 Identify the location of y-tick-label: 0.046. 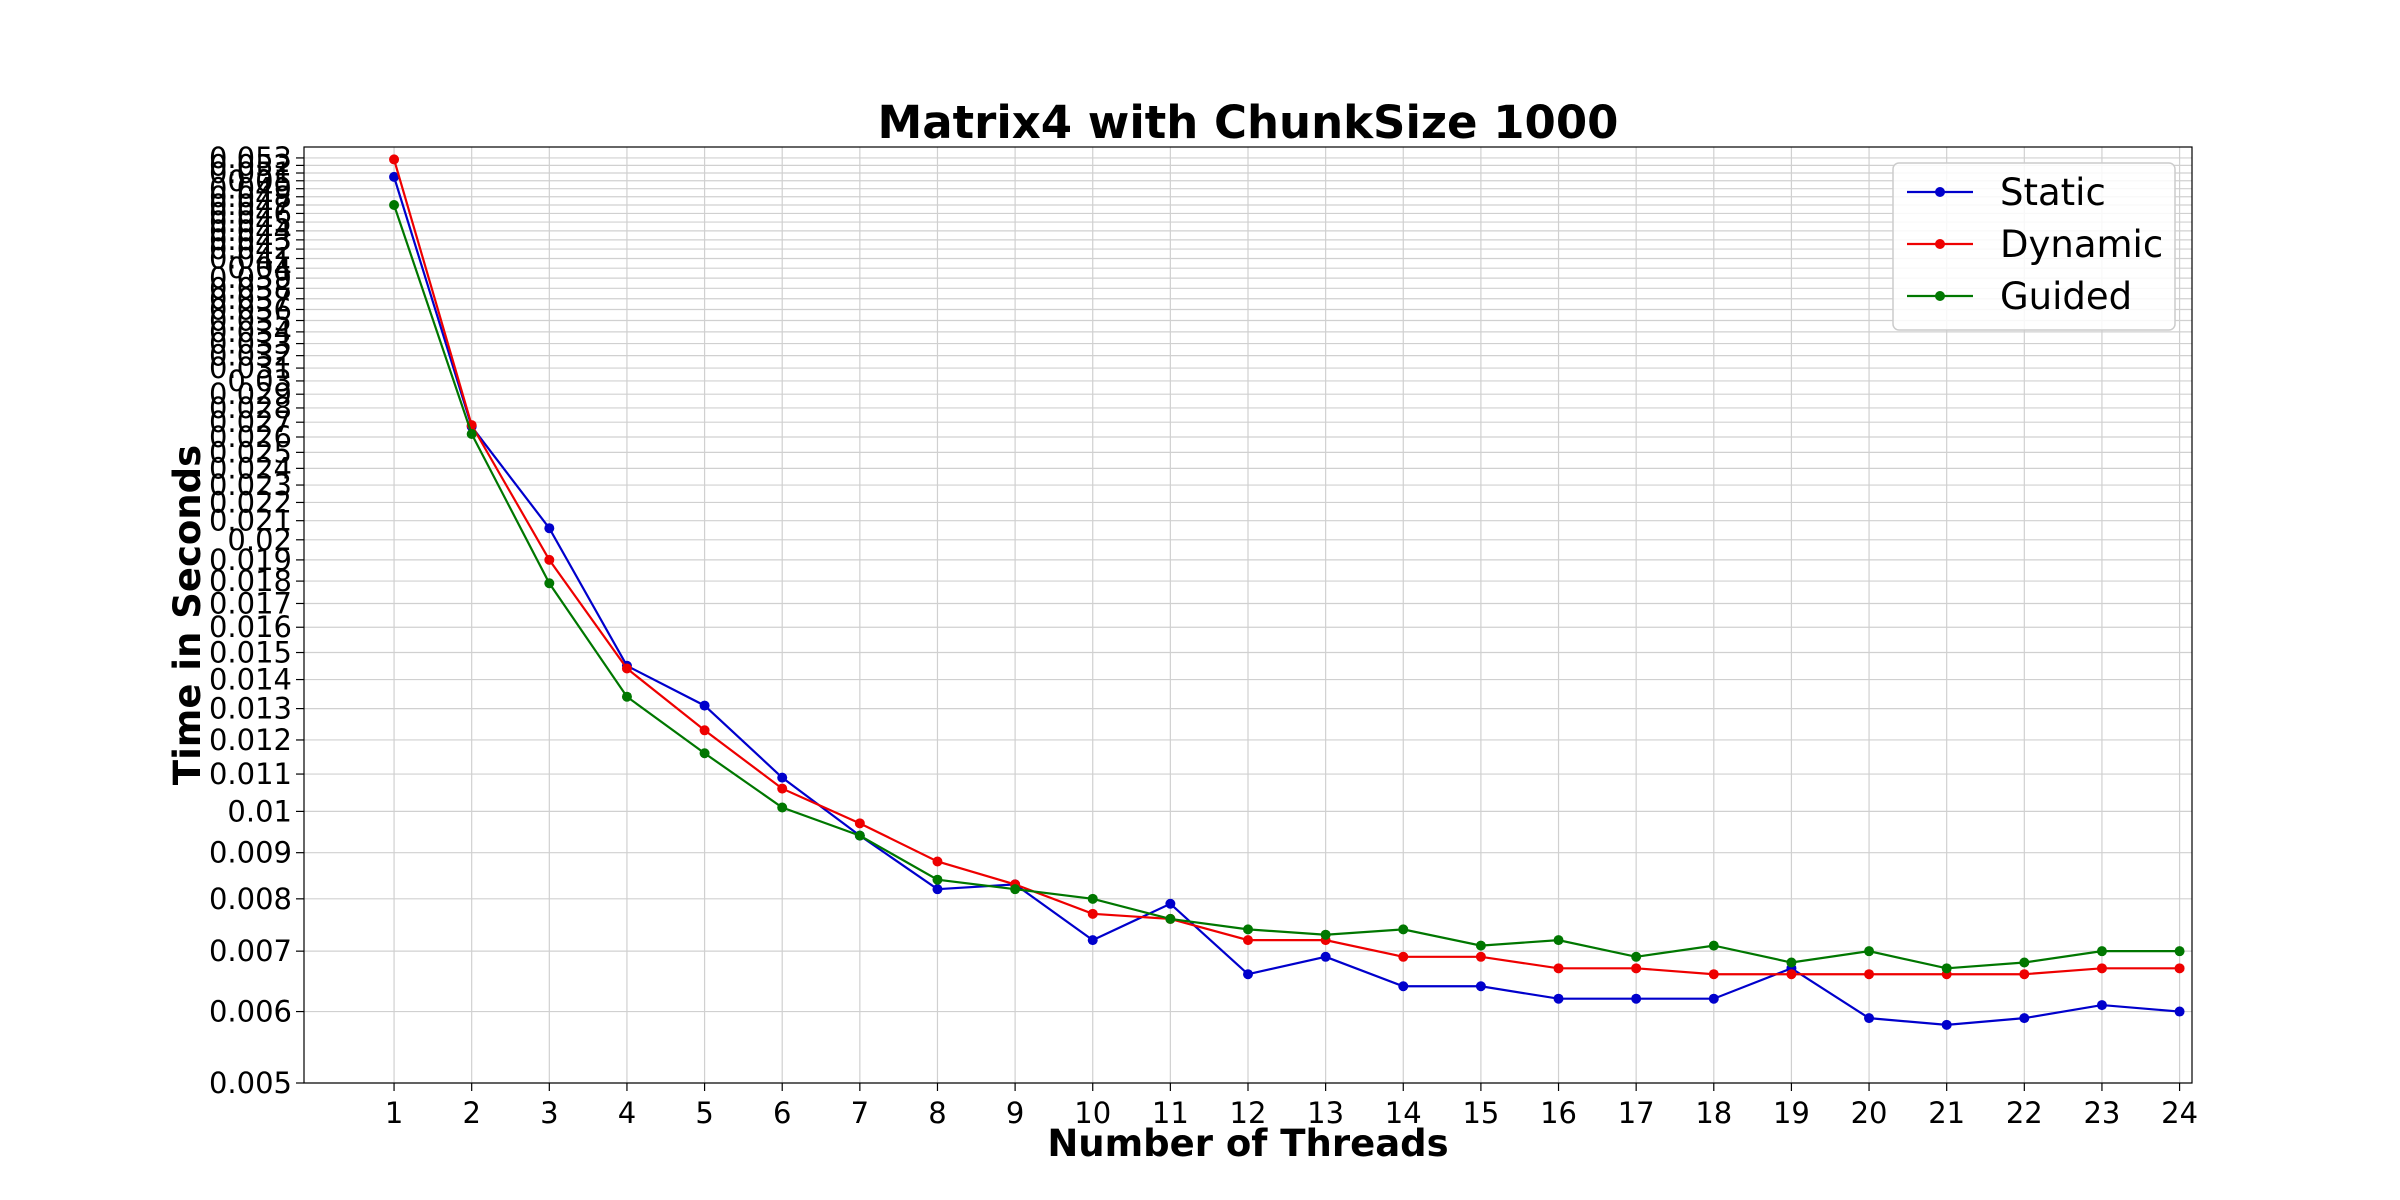
(250, 213).